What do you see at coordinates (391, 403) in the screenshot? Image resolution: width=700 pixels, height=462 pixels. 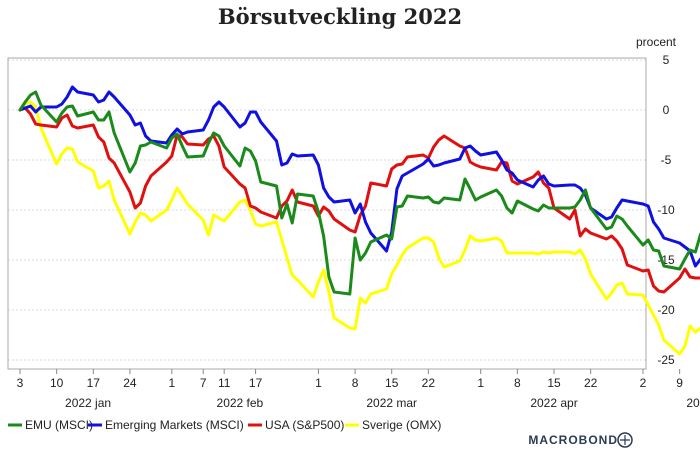 I see `x-month-label: 2022 mar` at bounding box center [391, 403].